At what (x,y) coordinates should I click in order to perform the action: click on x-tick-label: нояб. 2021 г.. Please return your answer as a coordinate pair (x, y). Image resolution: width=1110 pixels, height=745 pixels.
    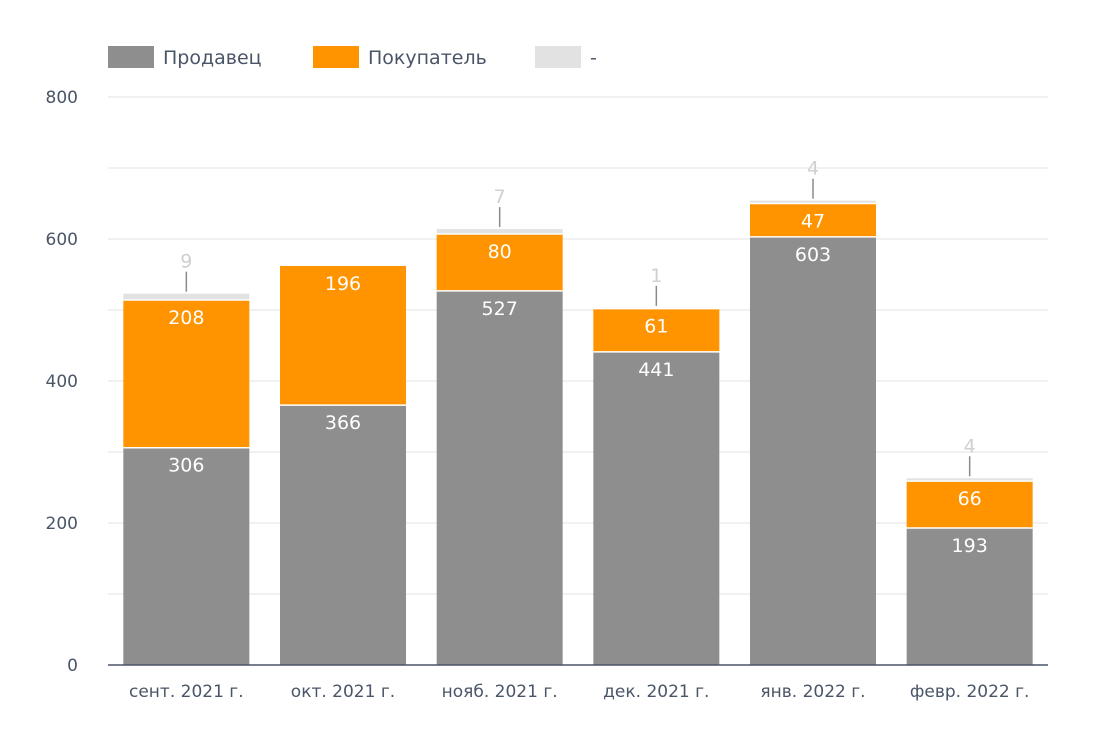
    Looking at the image, I should click on (500, 692).